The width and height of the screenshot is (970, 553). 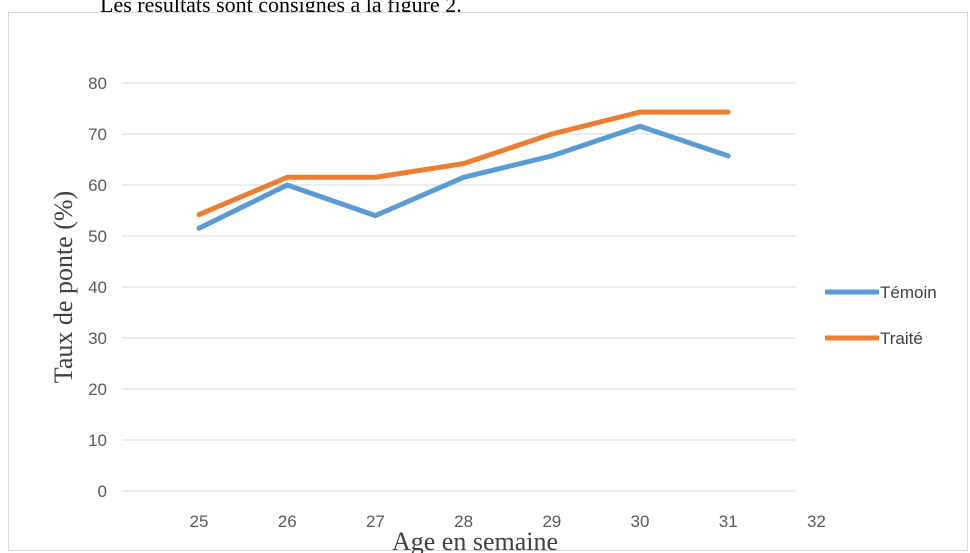 What do you see at coordinates (816, 521) in the screenshot?
I see `x-tick-label: 32` at bounding box center [816, 521].